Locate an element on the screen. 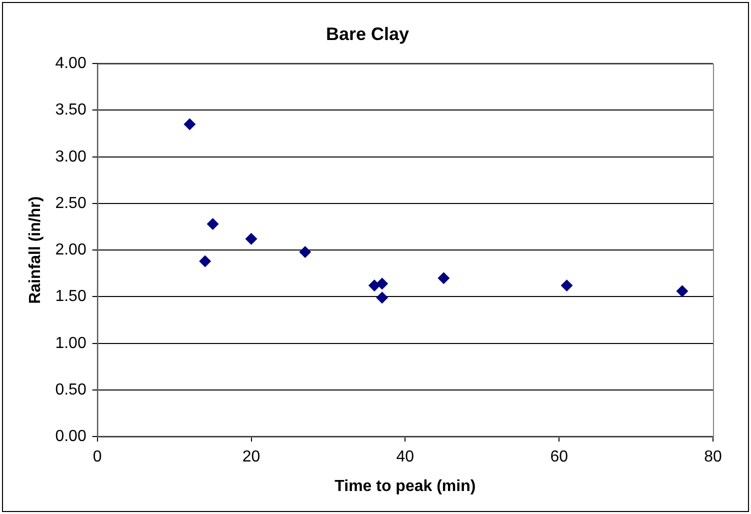 The height and width of the screenshot is (514, 751). y-tick-label: 2.50 is located at coordinates (70, 203).